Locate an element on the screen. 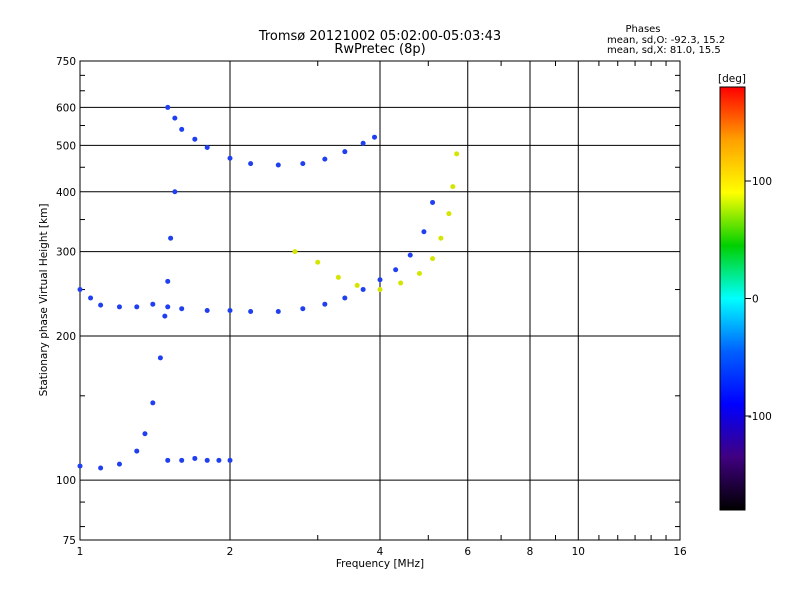 The width and height of the screenshot is (800, 604). colorbar is located at coordinates (732, 298).